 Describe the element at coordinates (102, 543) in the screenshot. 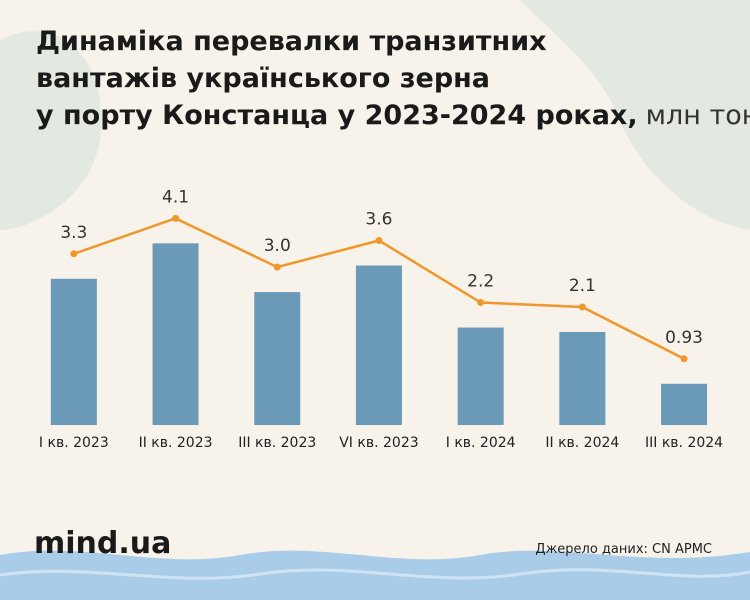

I see `logo: mind.ua` at that location.